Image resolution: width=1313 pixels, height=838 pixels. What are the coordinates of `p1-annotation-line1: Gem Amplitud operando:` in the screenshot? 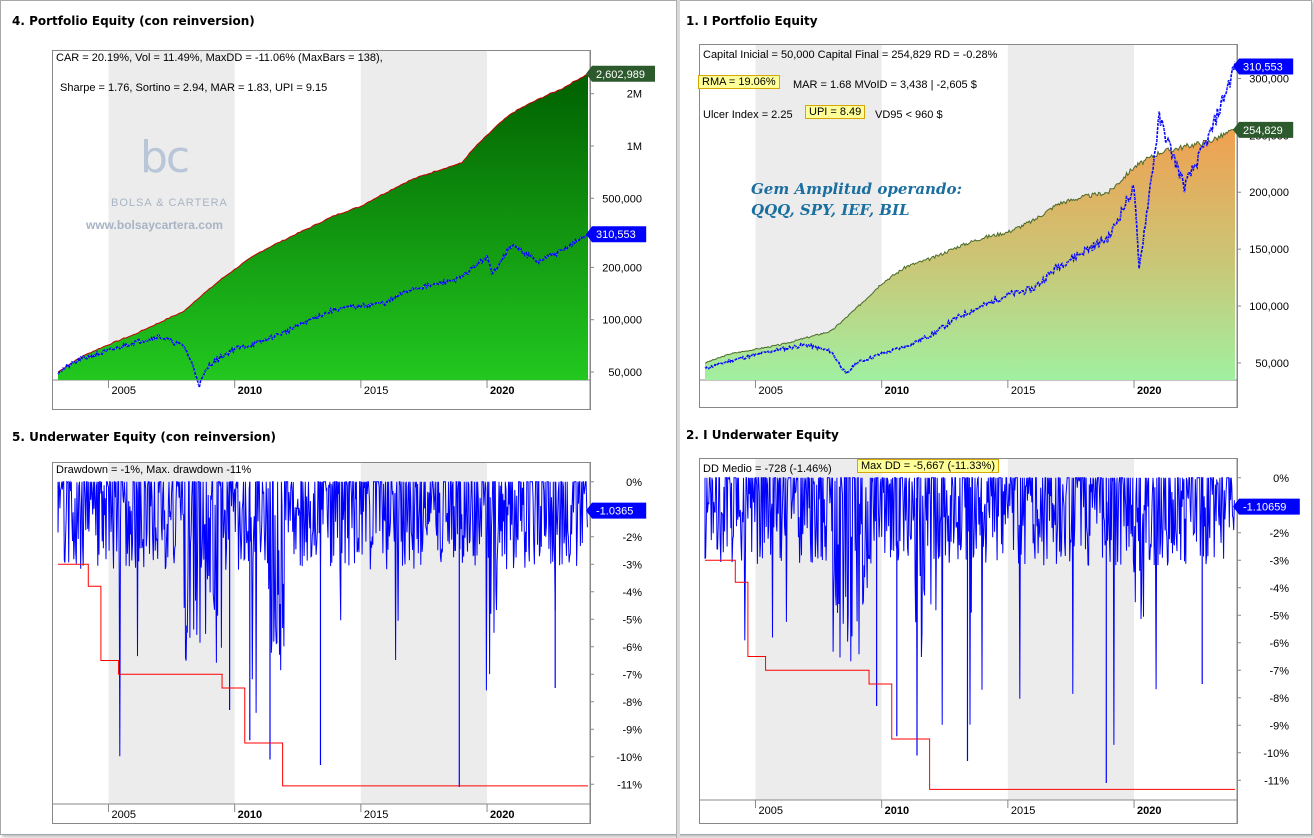 It's located at (856, 189).